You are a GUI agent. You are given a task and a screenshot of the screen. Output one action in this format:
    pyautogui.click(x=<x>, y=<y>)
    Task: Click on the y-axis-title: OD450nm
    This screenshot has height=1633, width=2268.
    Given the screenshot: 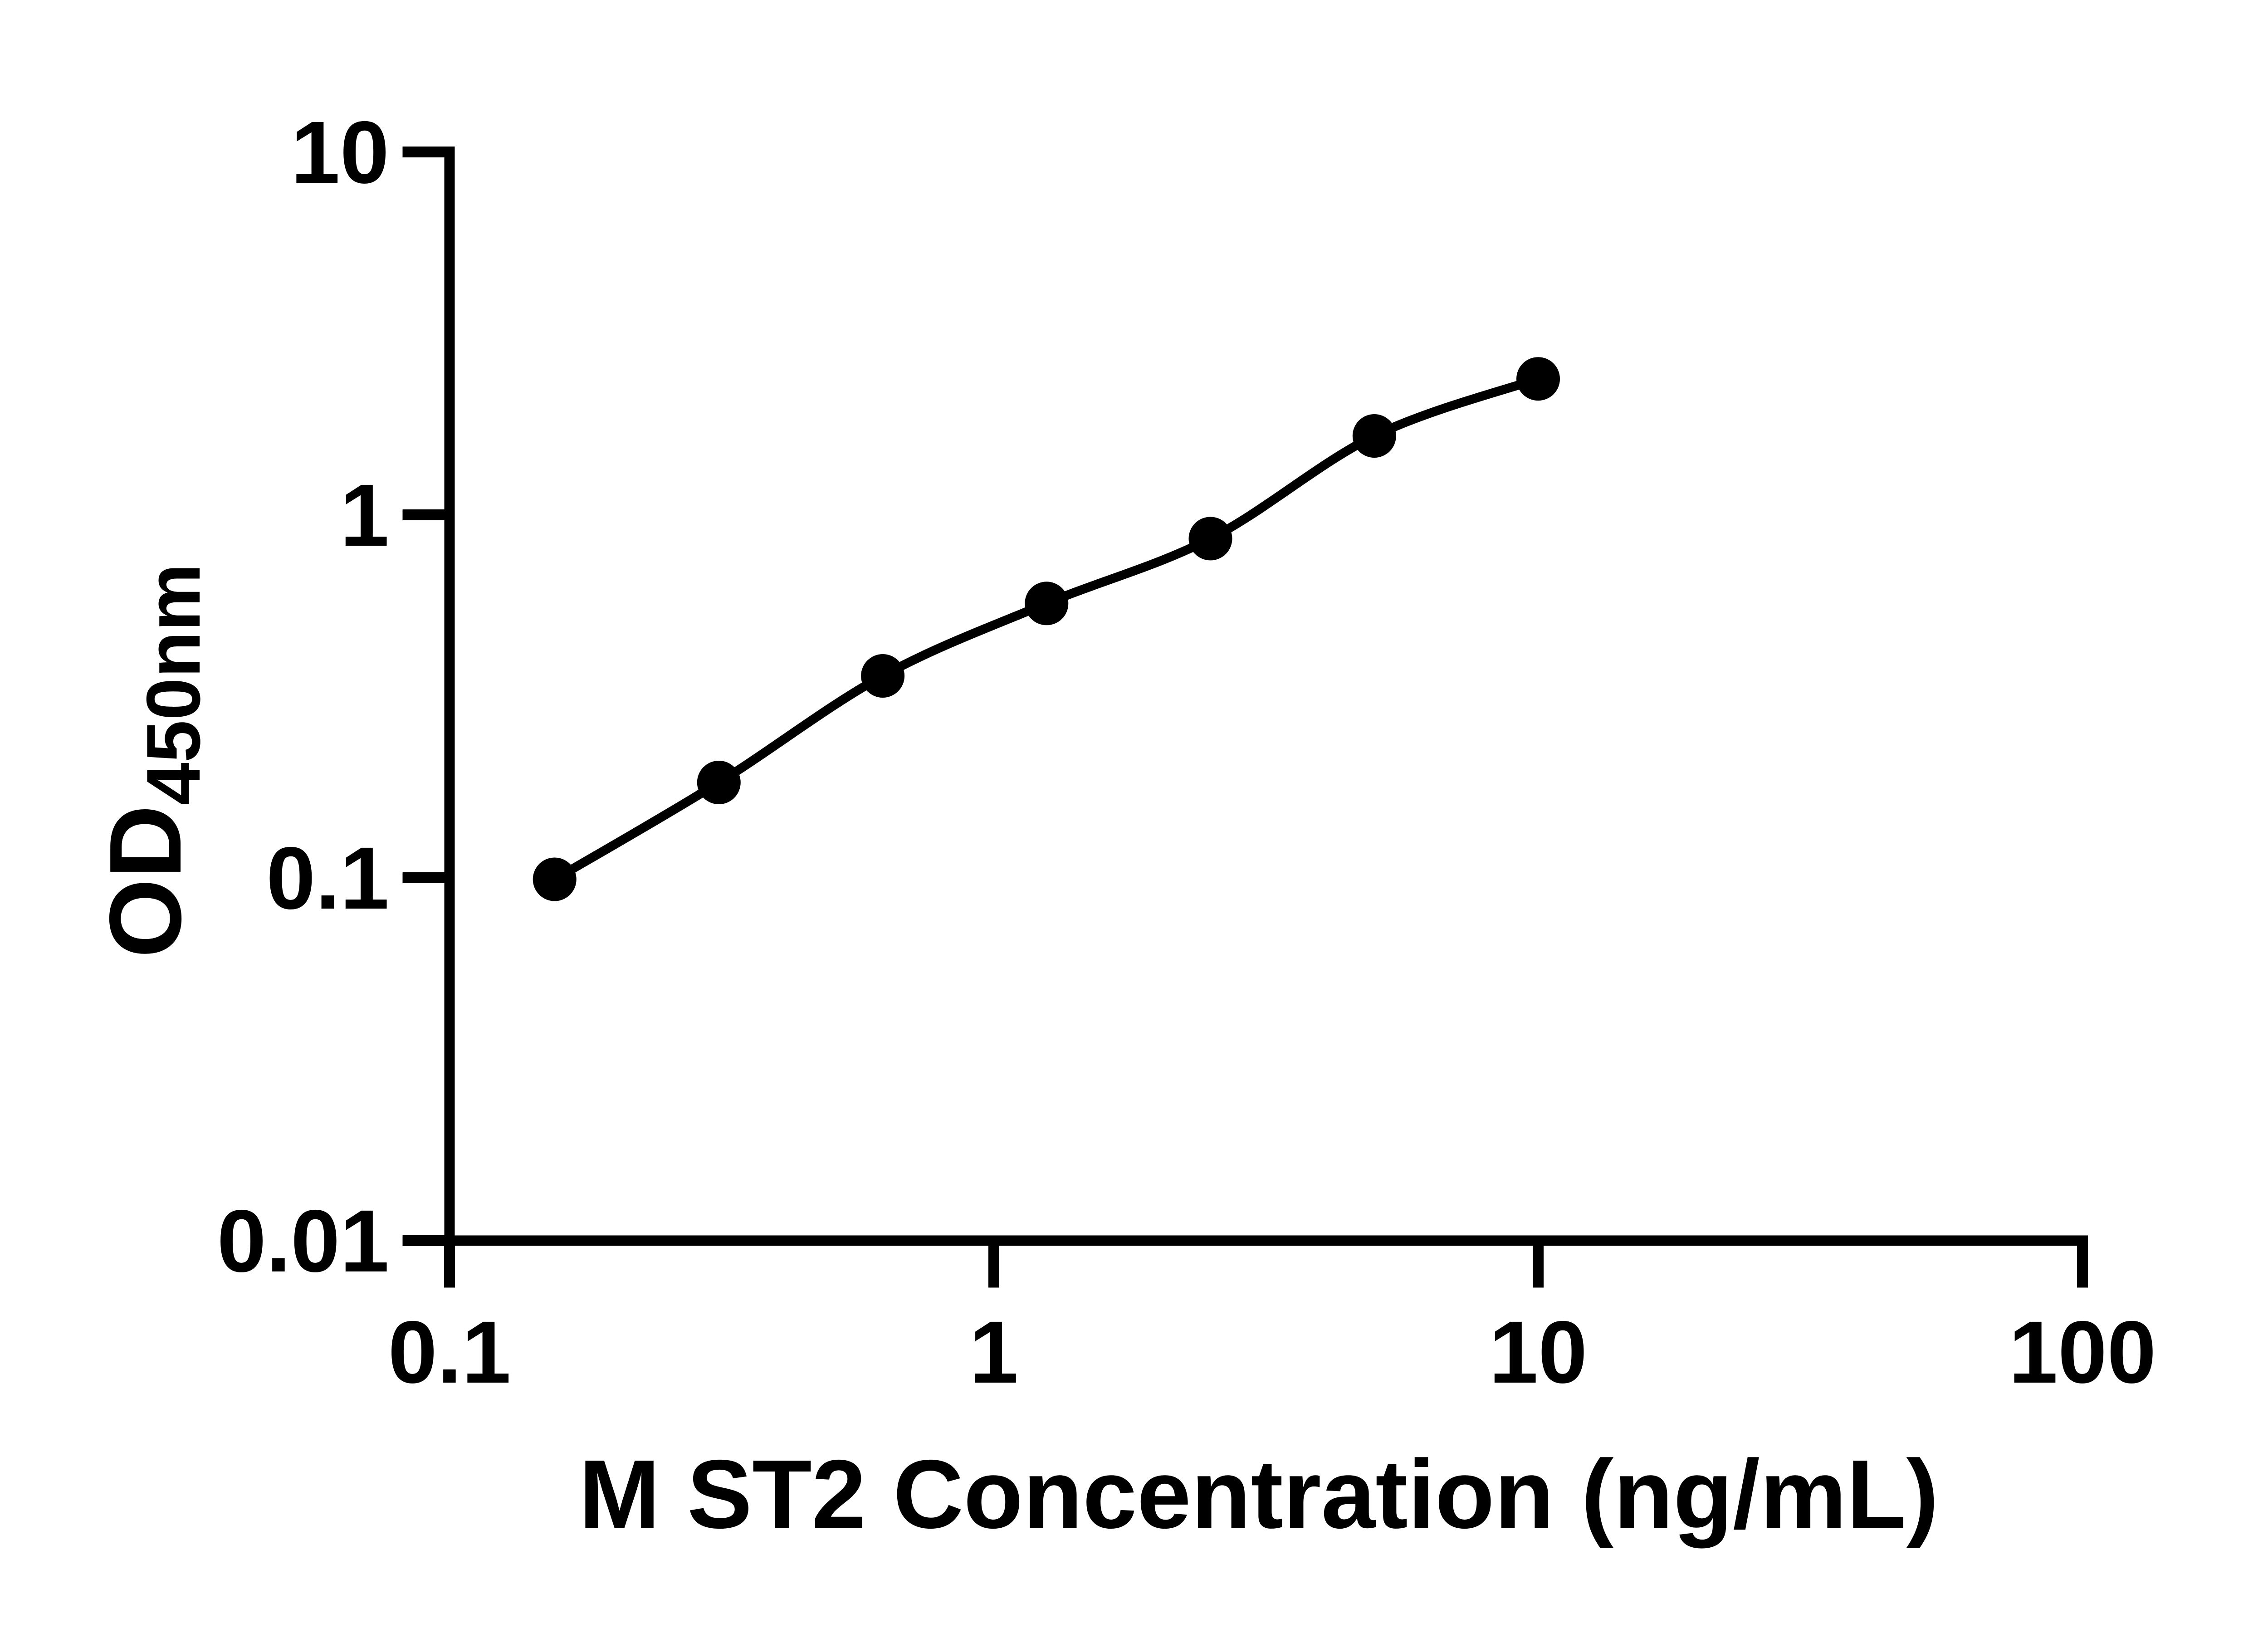 What is the action you would take?
    pyautogui.click(x=152, y=760)
    